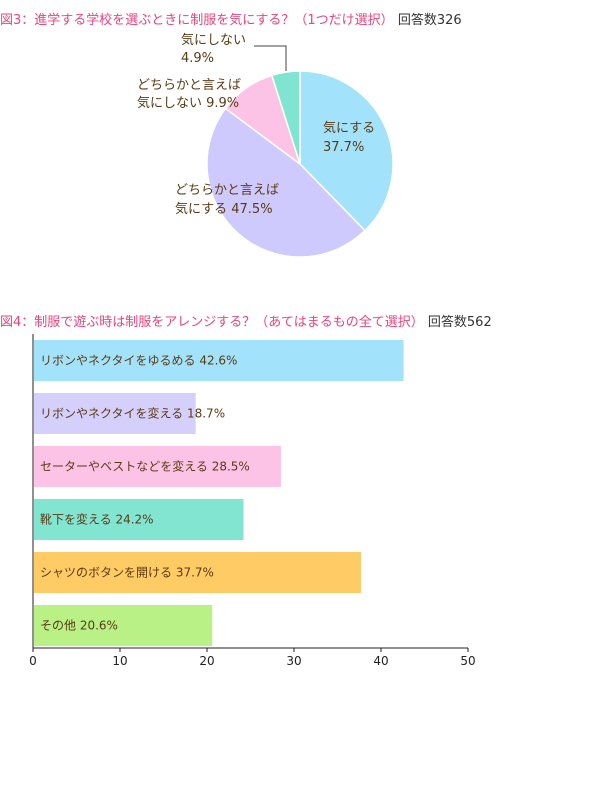 This screenshot has width=600, height=800. What do you see at coordinates (380, 661) in the screenshot?
I see `x-tick-label-4: 40` at bounding box center [380, 661].